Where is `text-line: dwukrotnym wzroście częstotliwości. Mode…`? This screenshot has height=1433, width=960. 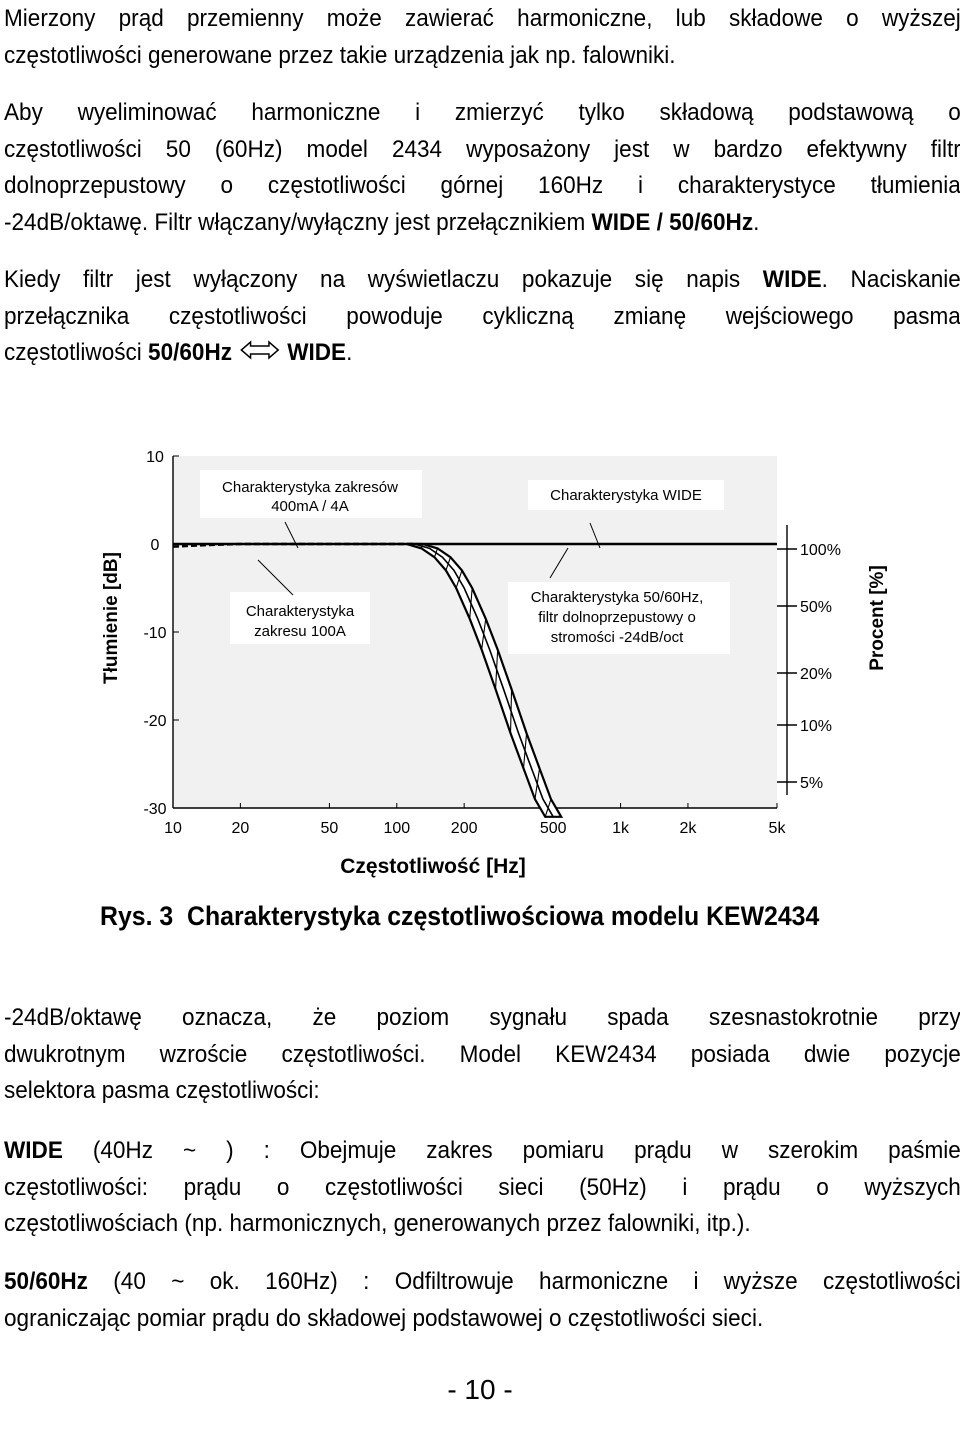
text-line: dwukrotnym wzroście częstotliwości. Mode… is located at coordinates (482, 1054).